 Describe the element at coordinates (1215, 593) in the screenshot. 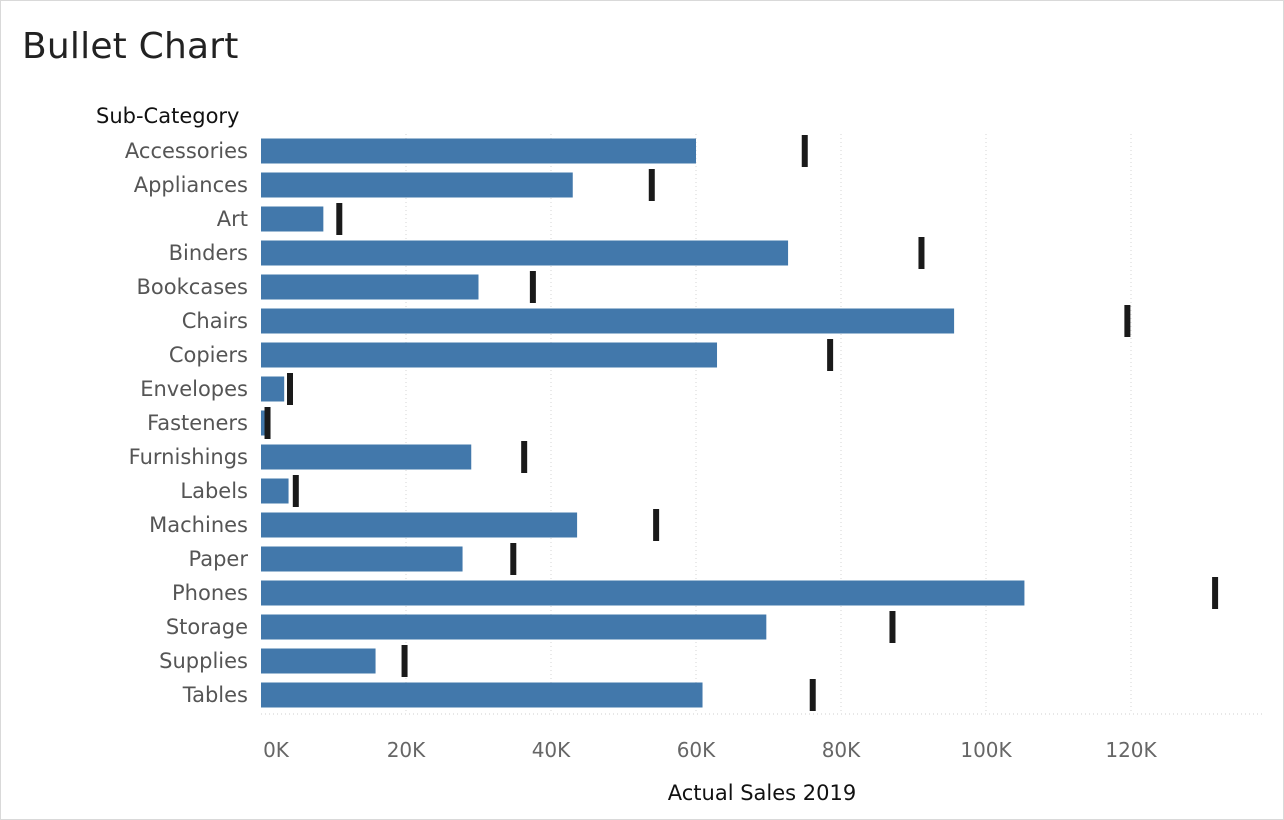

I see `target-marker-phones` at that location.